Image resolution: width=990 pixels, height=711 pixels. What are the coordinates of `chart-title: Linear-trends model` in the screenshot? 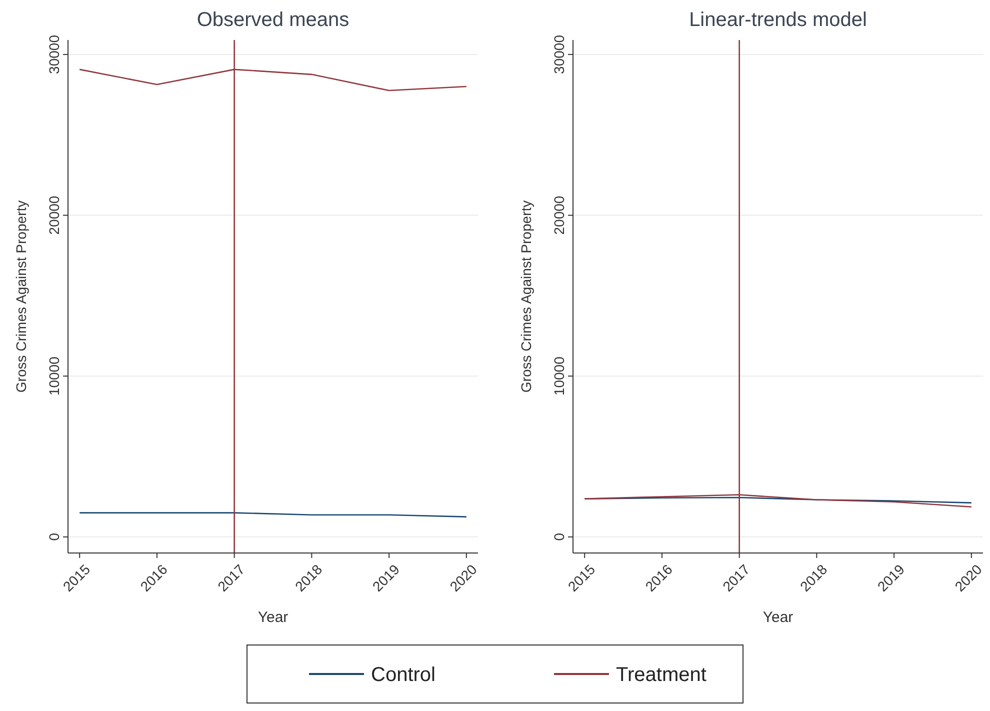 It's located at (778, 20).